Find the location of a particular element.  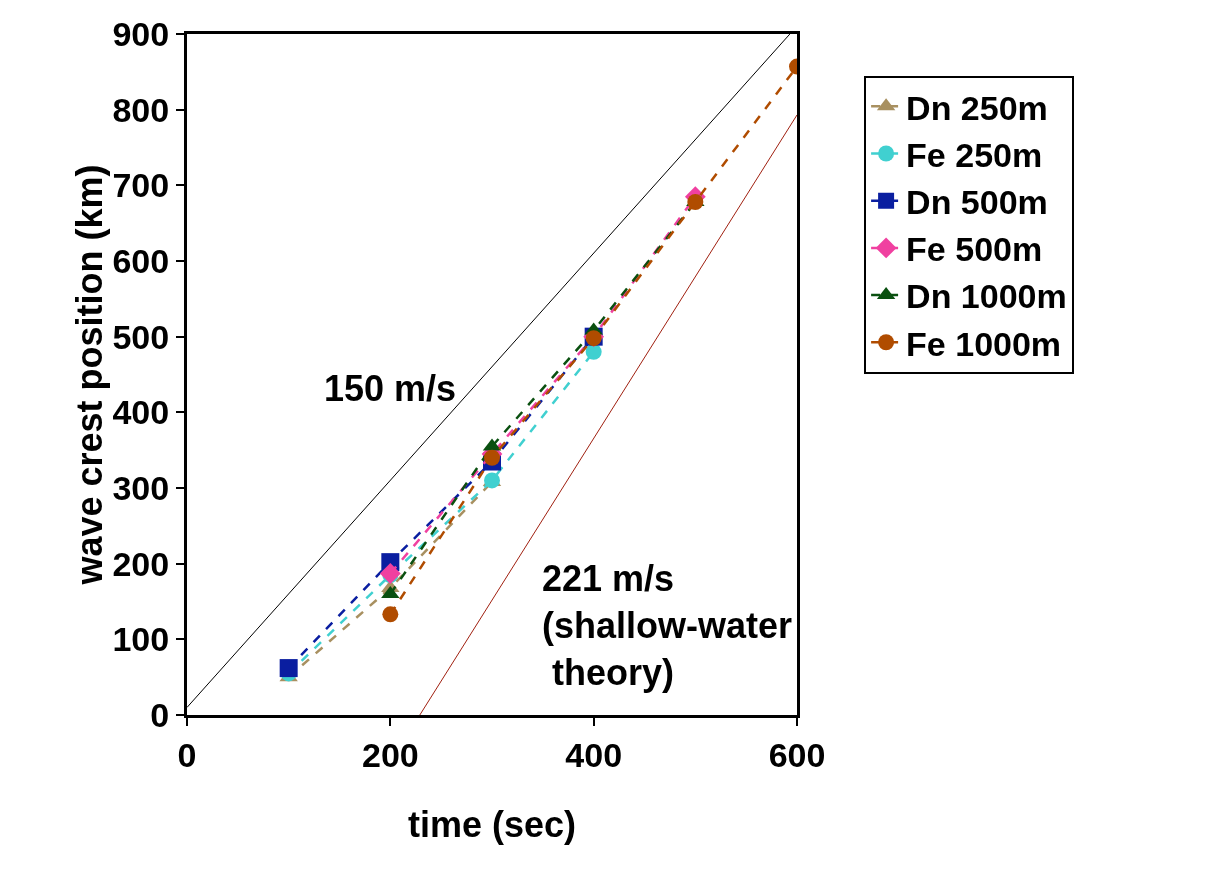

x-axis-title: time (sec) is located at coordinates (492, 825).